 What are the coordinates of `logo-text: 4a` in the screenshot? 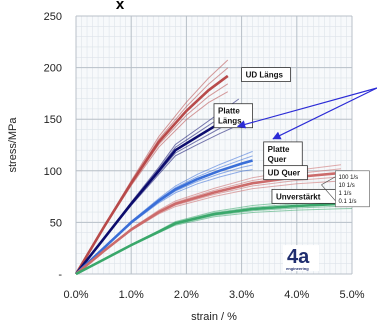 It's located at (298, 257).